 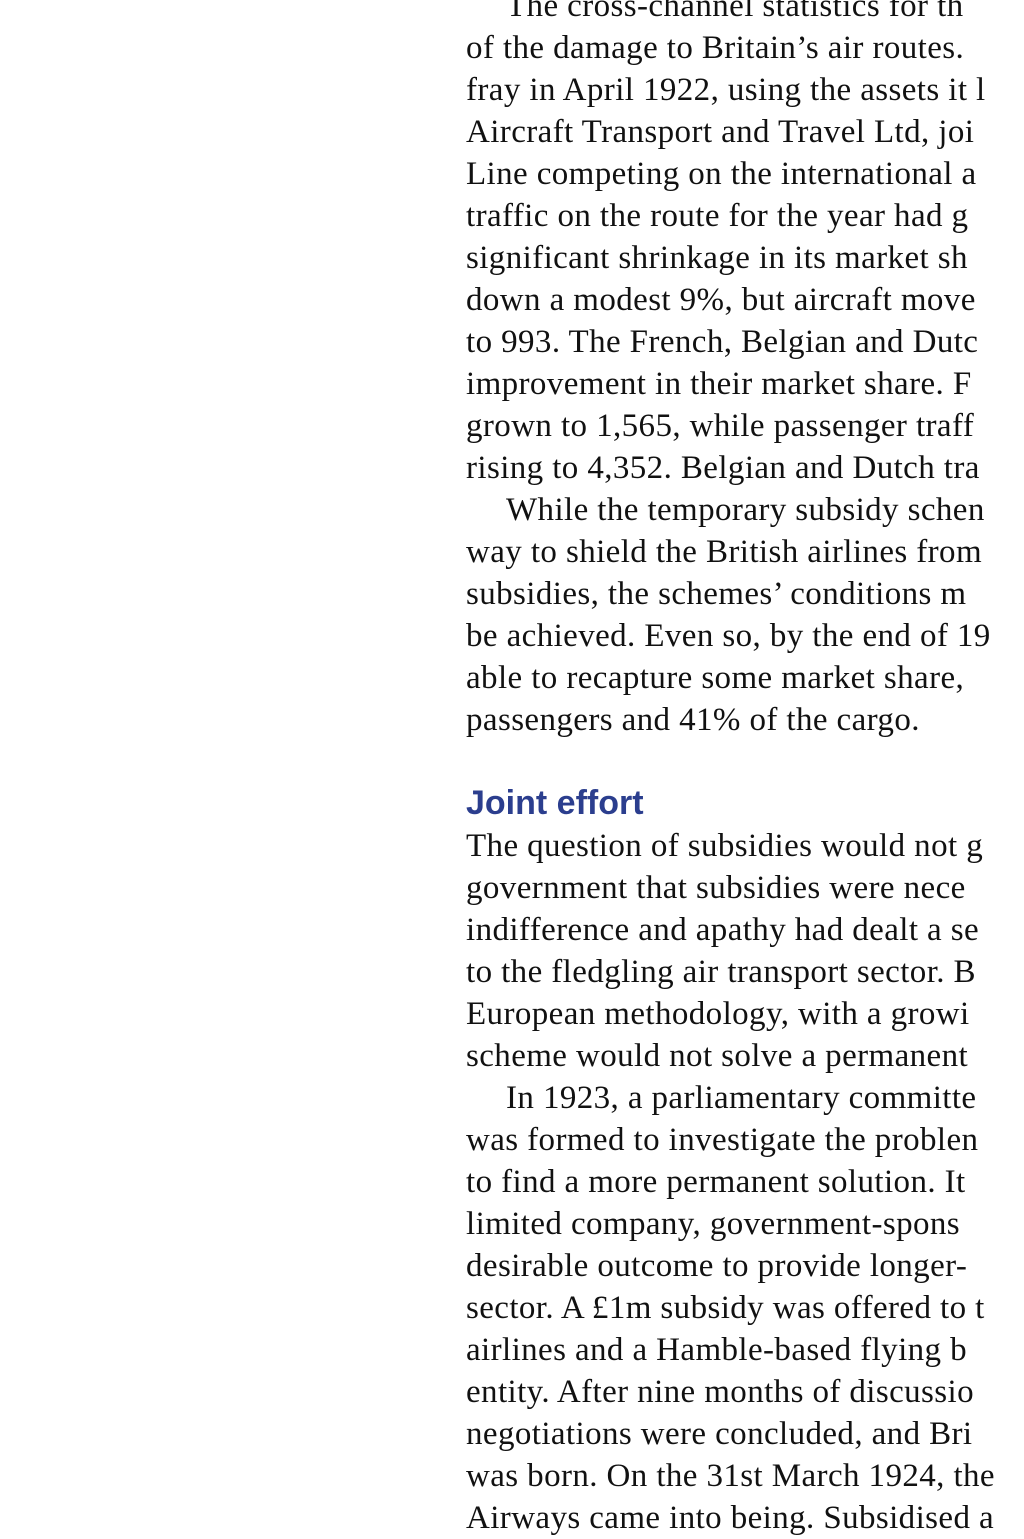 What do you see at coordinates (721, 300) in the screenshot?
I see `text-line: down a modest 9%, but aircraft move` at bounding box center [721, 300].